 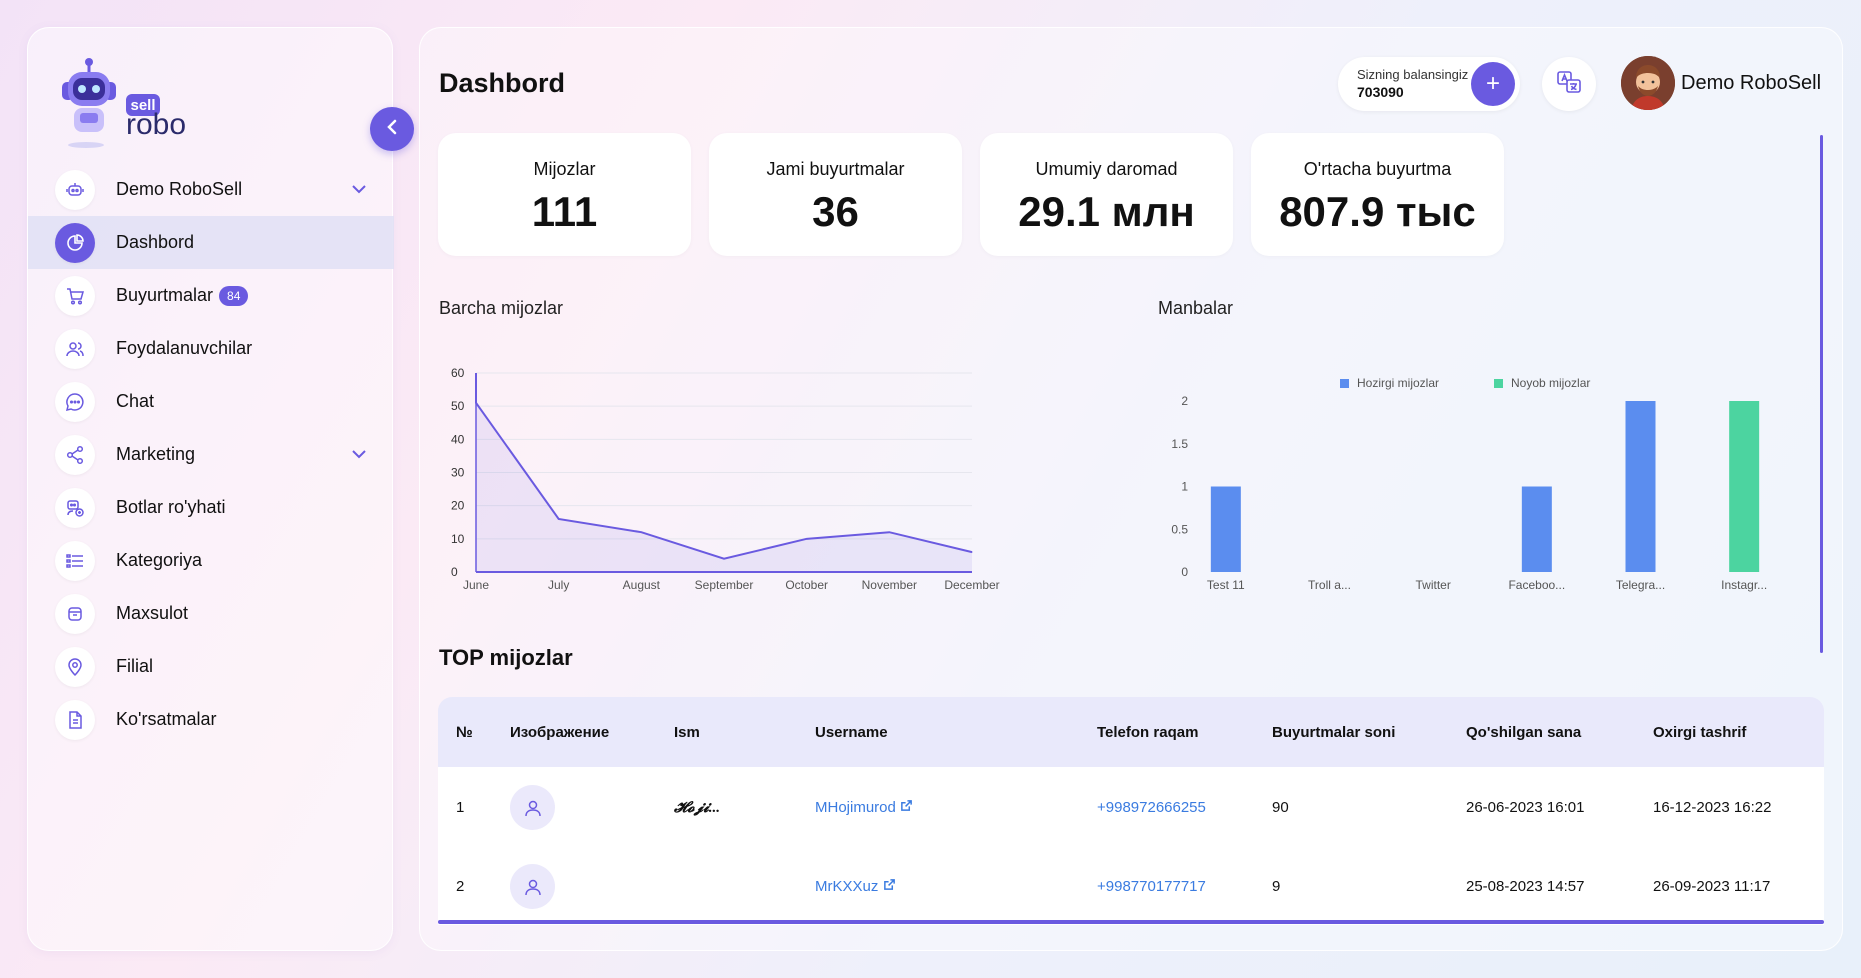 What do you see at coordinates (75, 189) in the screenshot?
I see `robot-icon` at bounding box center [75, 189].